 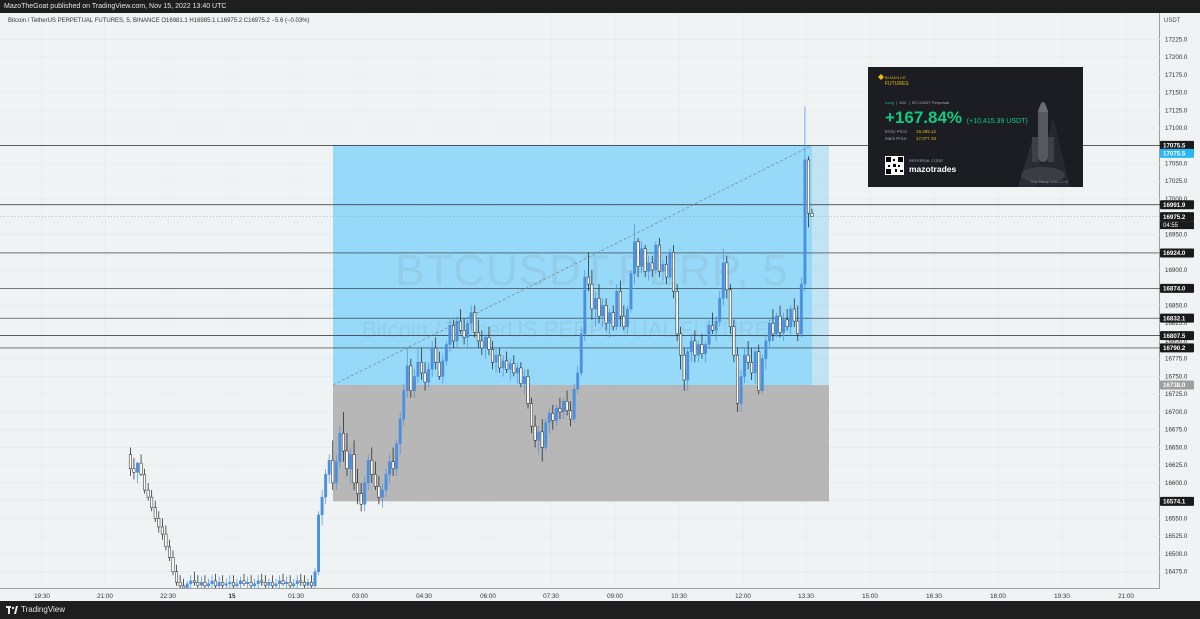 I want to click on price-label-text: 16975.2, so click(x=1174, y=217).